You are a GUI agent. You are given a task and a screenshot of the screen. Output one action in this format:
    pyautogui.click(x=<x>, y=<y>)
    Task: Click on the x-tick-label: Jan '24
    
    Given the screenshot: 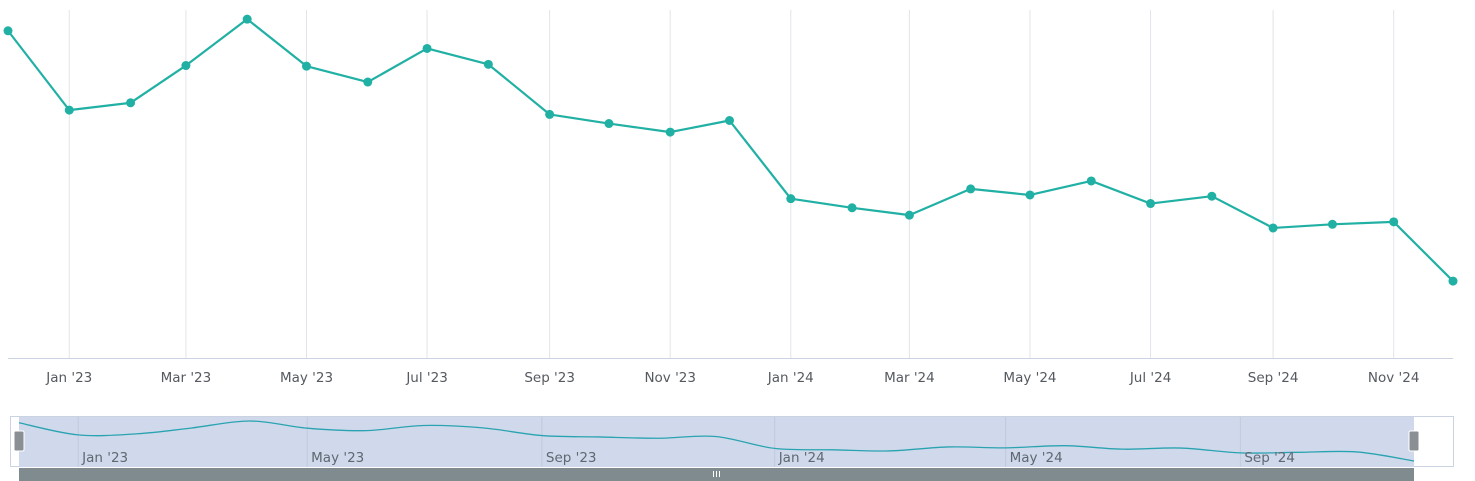 What is the action you would take?
    pyautogui.click(x=790, y=378)
    